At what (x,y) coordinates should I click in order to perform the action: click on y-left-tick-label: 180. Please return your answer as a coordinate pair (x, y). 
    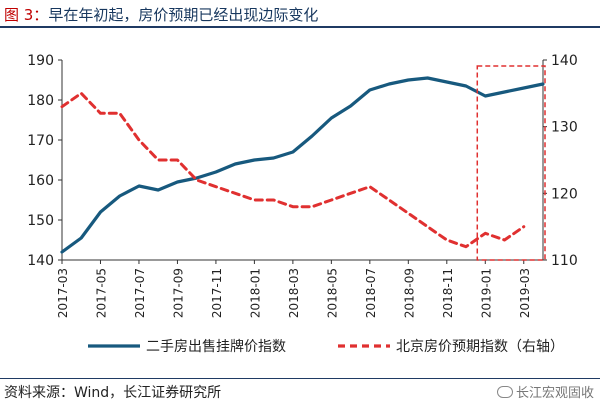
    Looking at the image, I should click on (40, 101).